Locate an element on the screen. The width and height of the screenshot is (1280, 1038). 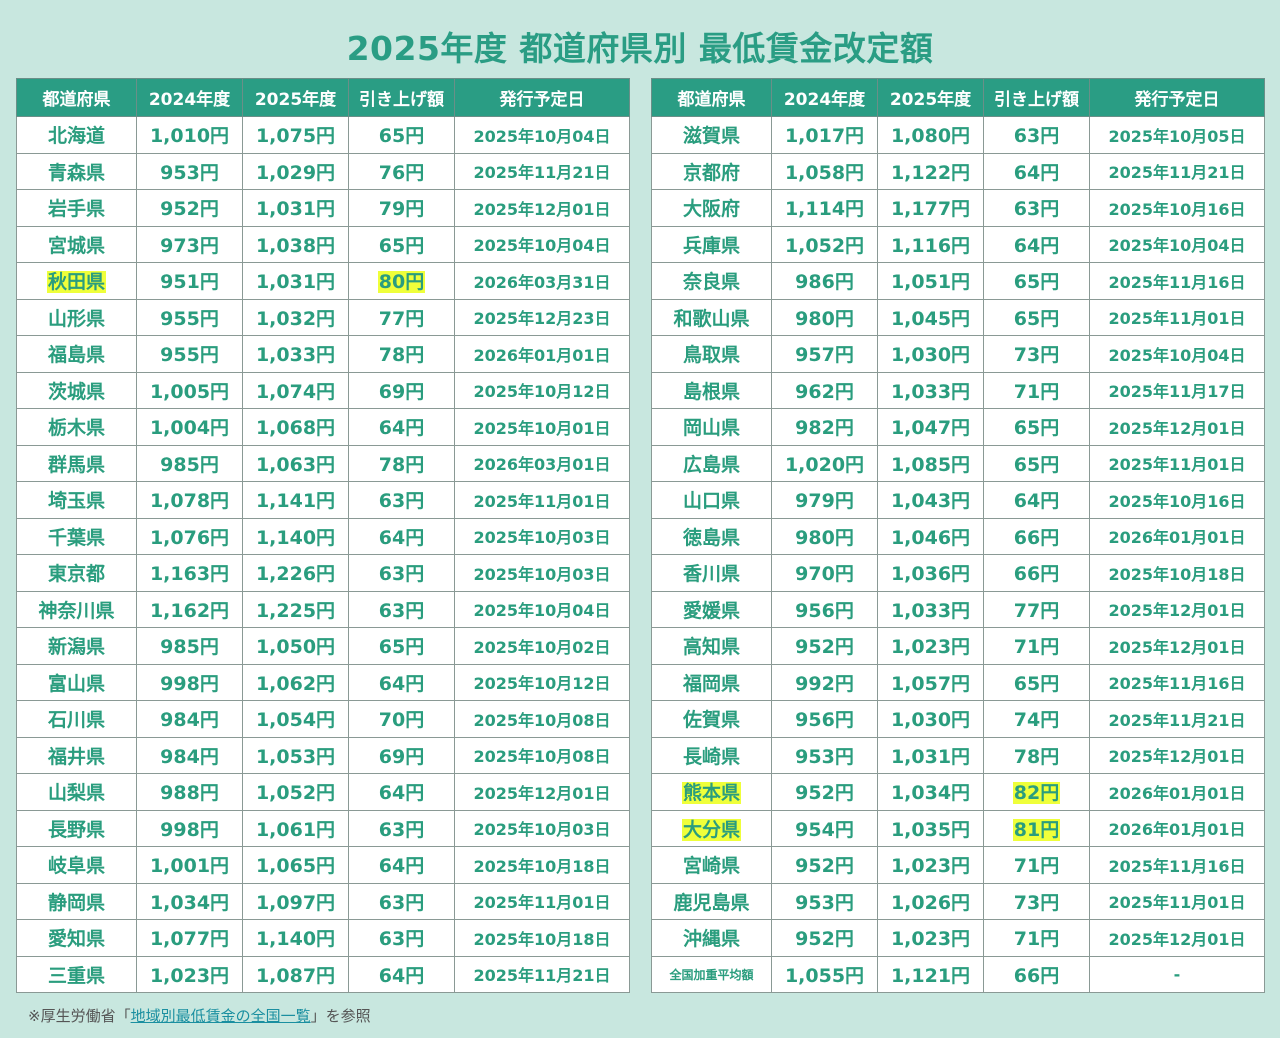
cell-prefecture: 滋賀県 is located at coordinates (711, 135).